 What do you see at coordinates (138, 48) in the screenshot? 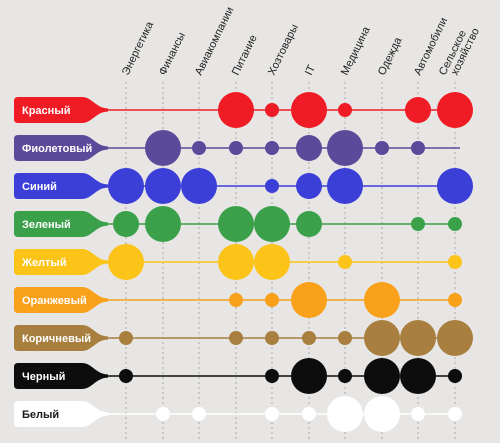
I see `column-label-1: Энергетика` at bounding box center [138, 48].